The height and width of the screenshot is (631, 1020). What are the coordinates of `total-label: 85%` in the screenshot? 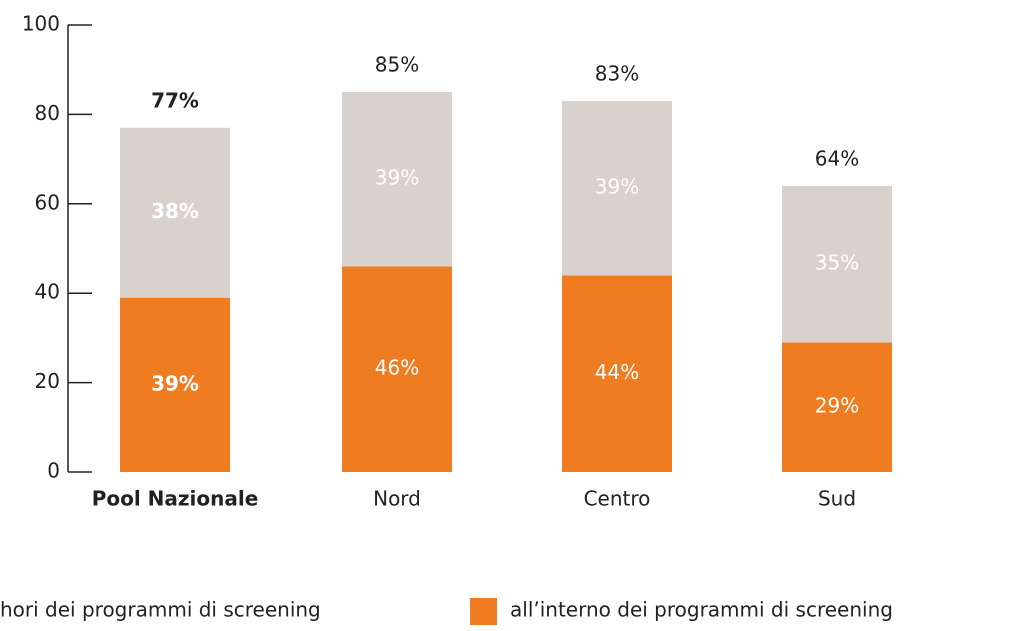 It's located at (397, 65).